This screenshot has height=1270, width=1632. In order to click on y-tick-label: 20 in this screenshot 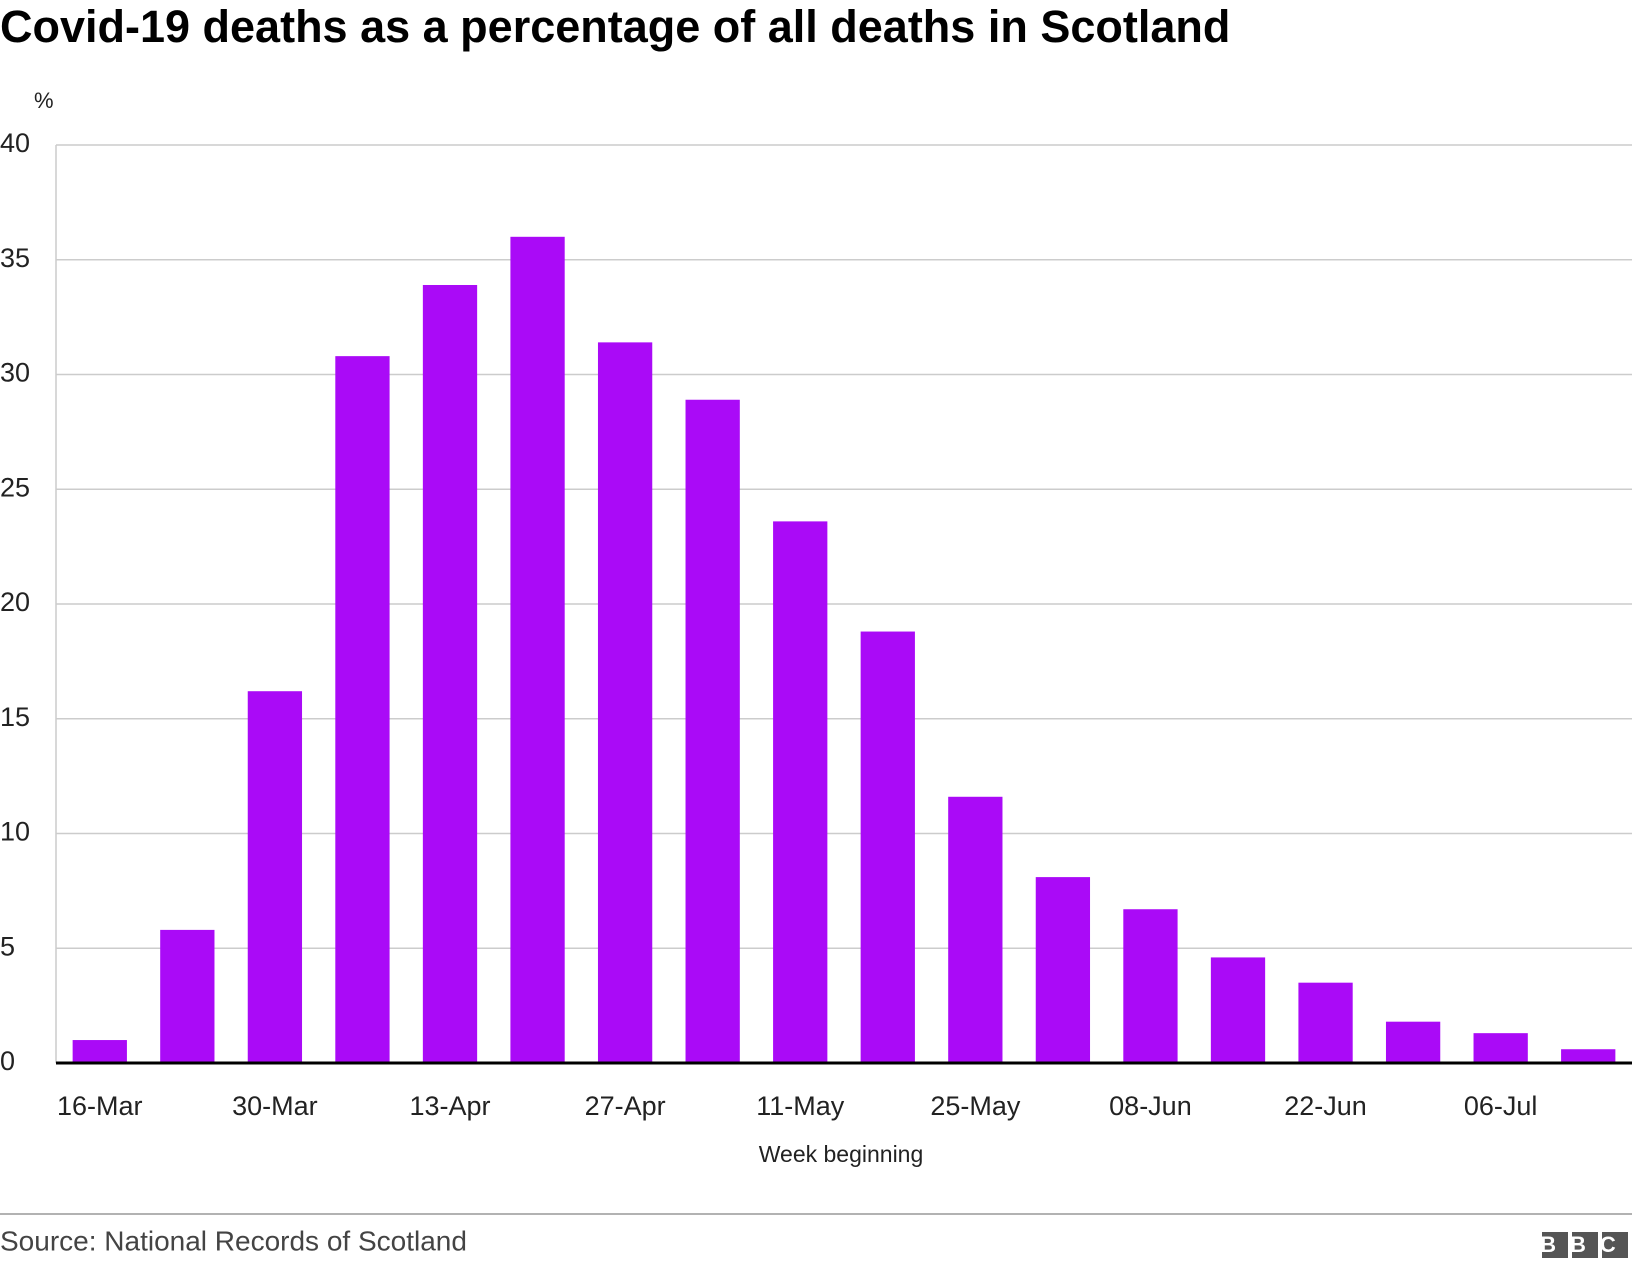, I will do `click(15, 602)`.